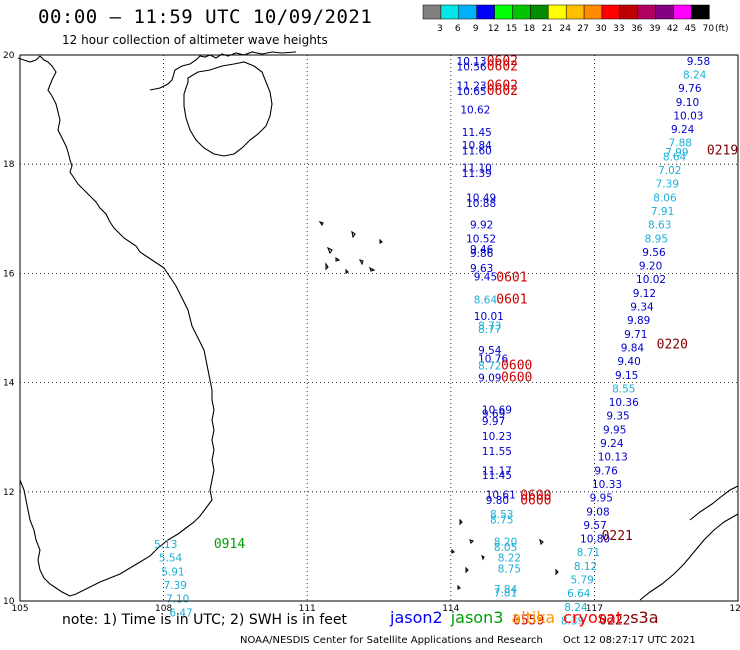 Image resolution: width=740 pixels, height=650 pixels. What do you see at coordinates (493, 422) in the screenshot?
I see `swh-value: 9.97` at bounding box center [493, 422].